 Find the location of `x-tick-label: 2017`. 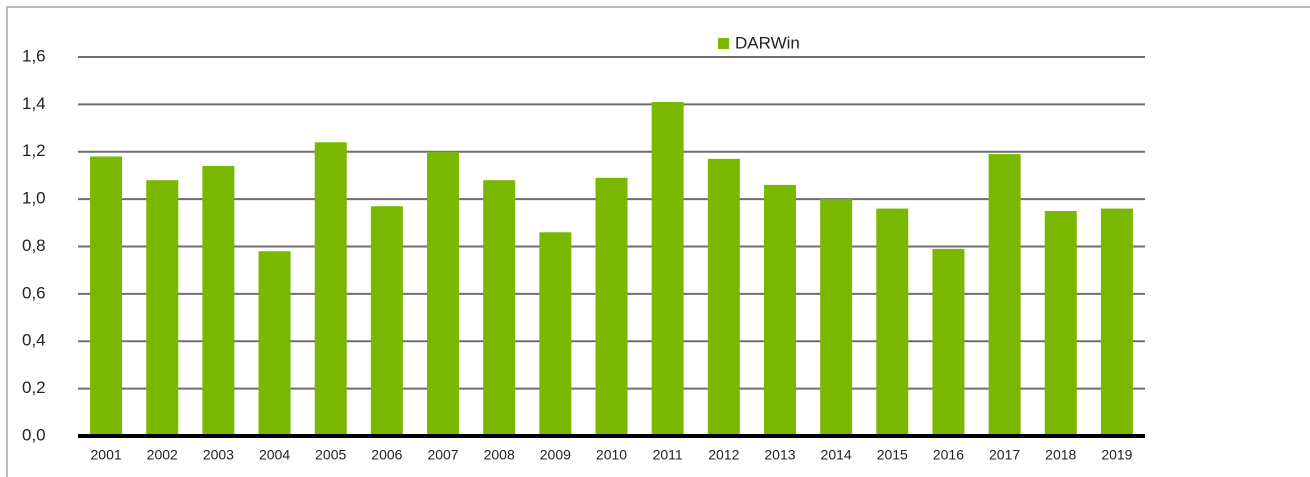

x-tick-label: 2017 is located at coordinates (1004, 455).